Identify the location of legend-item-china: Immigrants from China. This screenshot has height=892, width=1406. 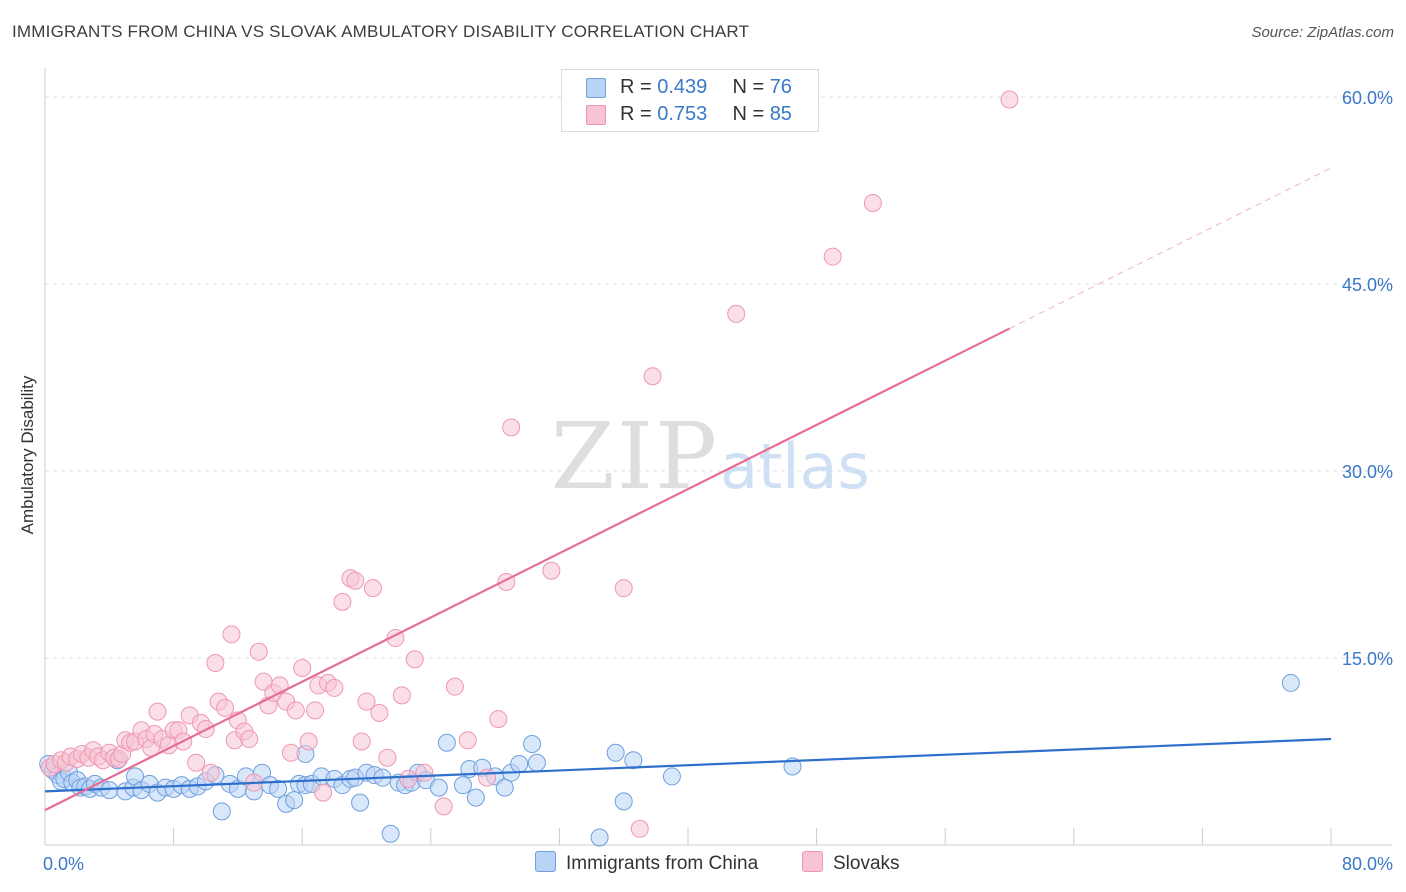
(646, 863).